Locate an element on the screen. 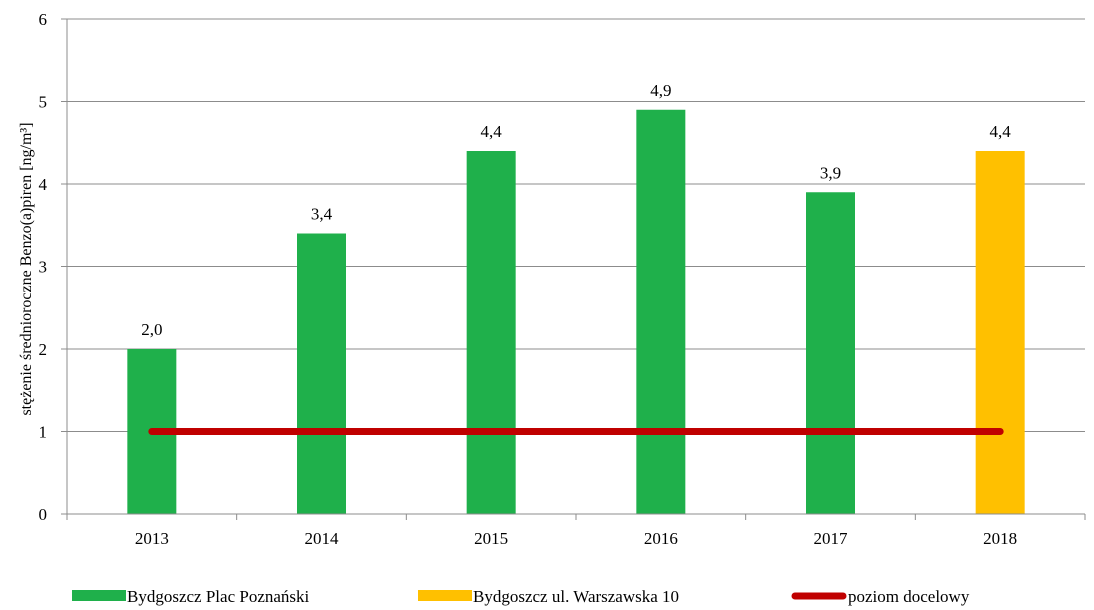  legend-label: poziom docelowy is located at coordinates (909, 596).